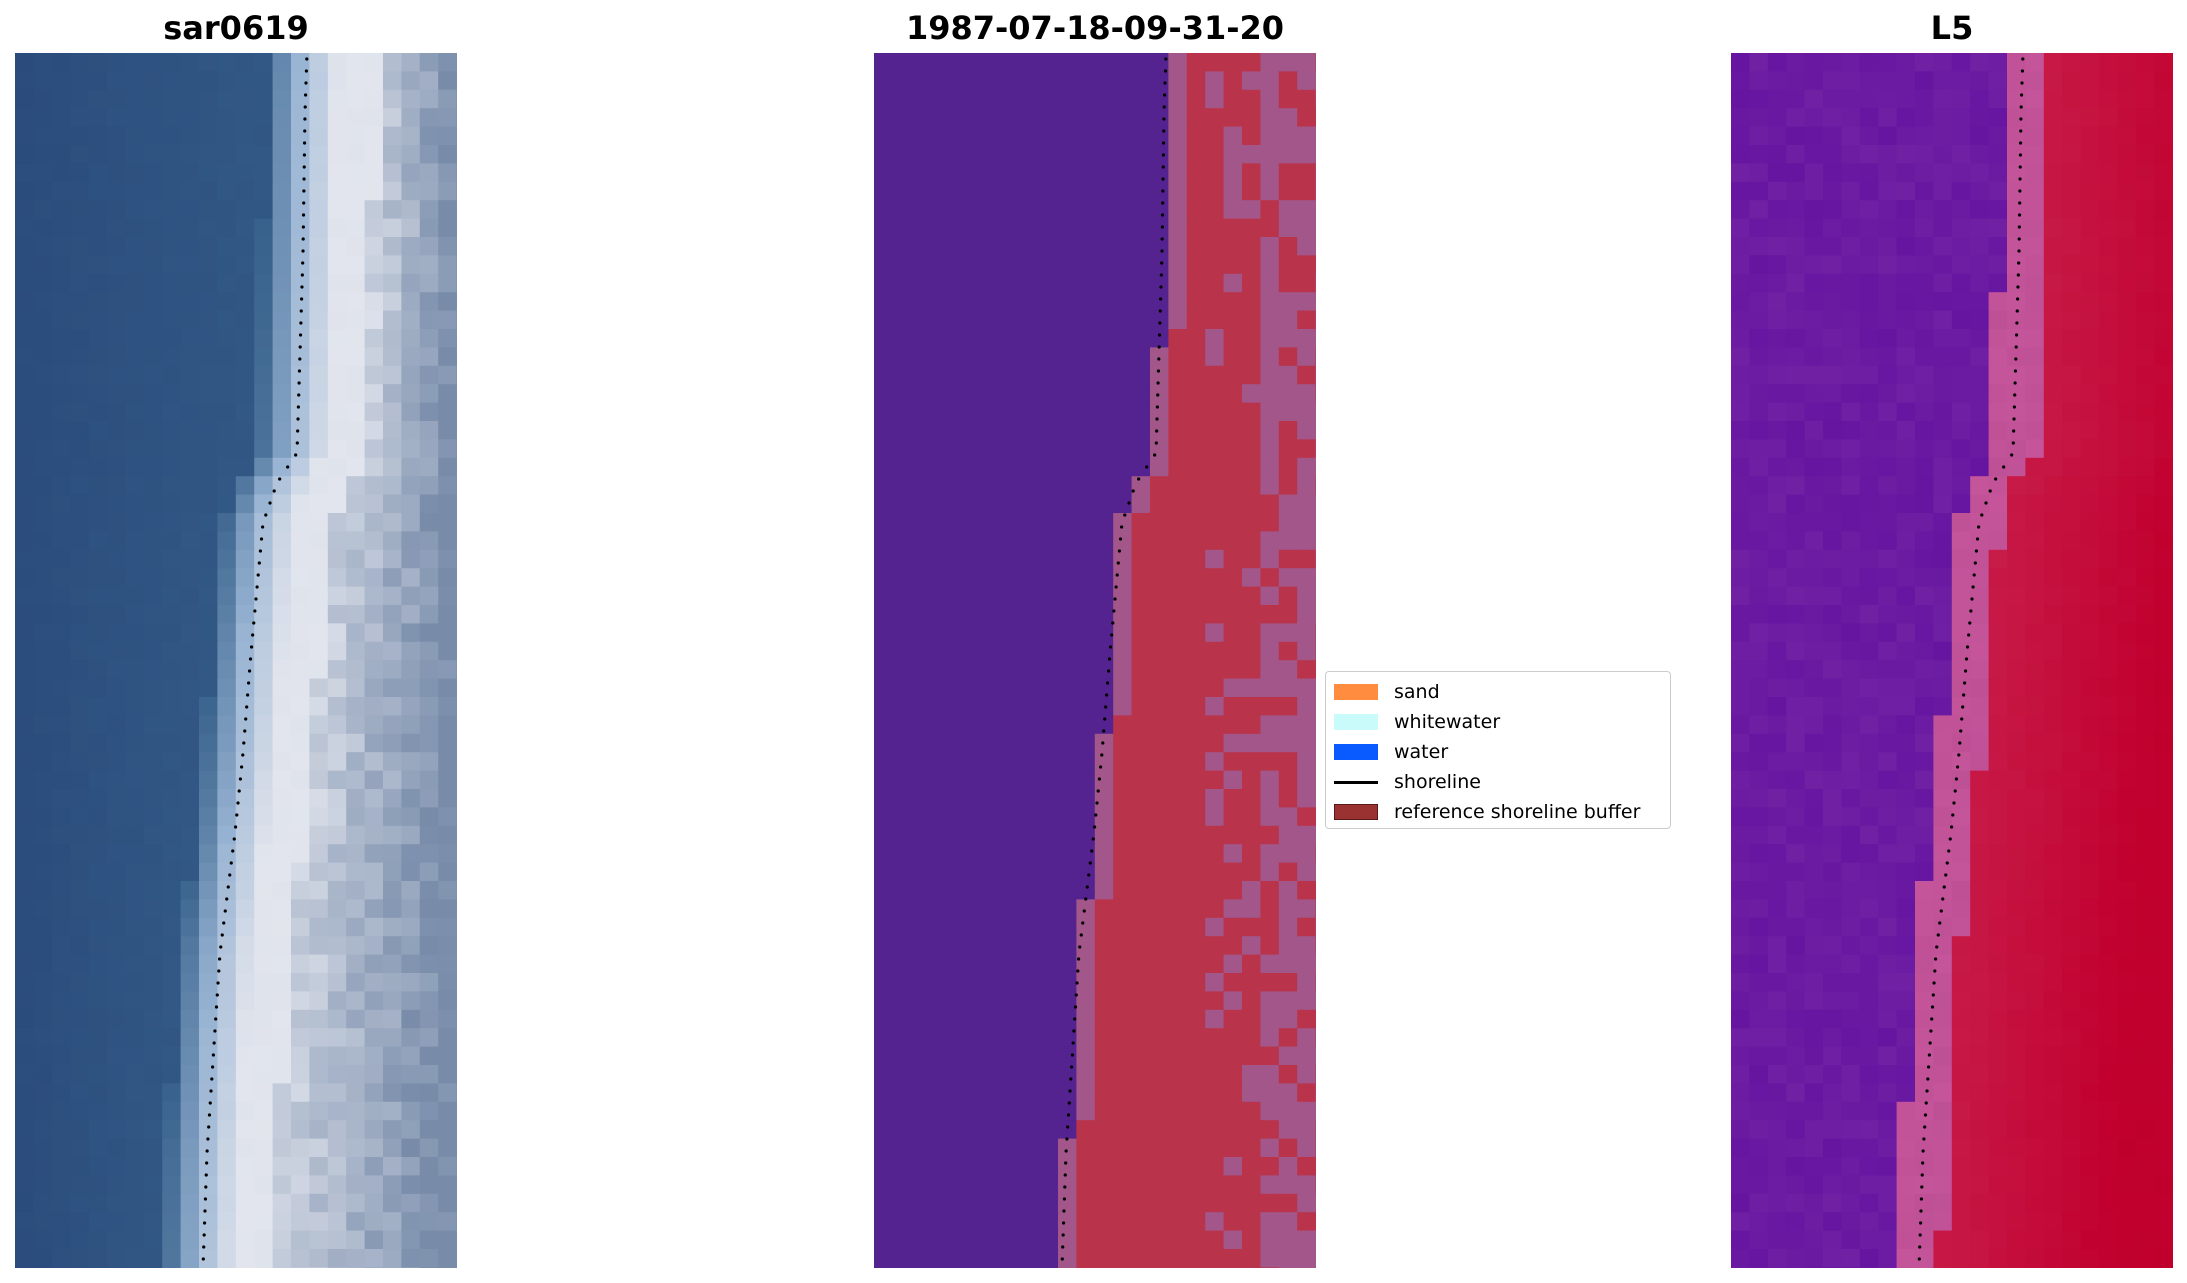 Image resolution: width=2187 pixels, height=1283 pixels. I want to click on legend-label-reference-buffer: reference shoreline buffer, so click(1517, 812).